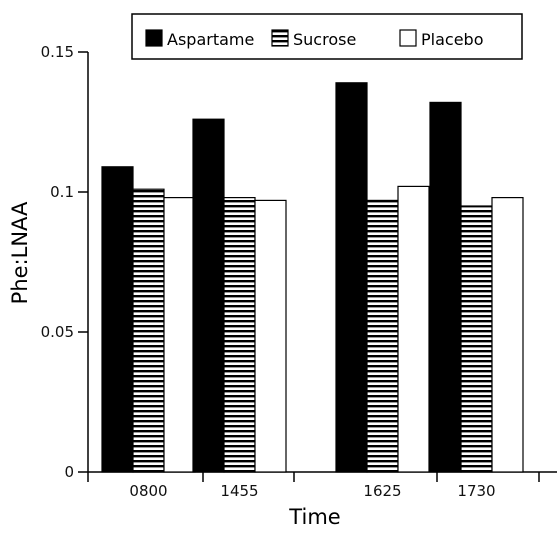  Describe the element at coordinates (239, 491) in the screenshot. I see `x-tick-label: 1455` at that location.